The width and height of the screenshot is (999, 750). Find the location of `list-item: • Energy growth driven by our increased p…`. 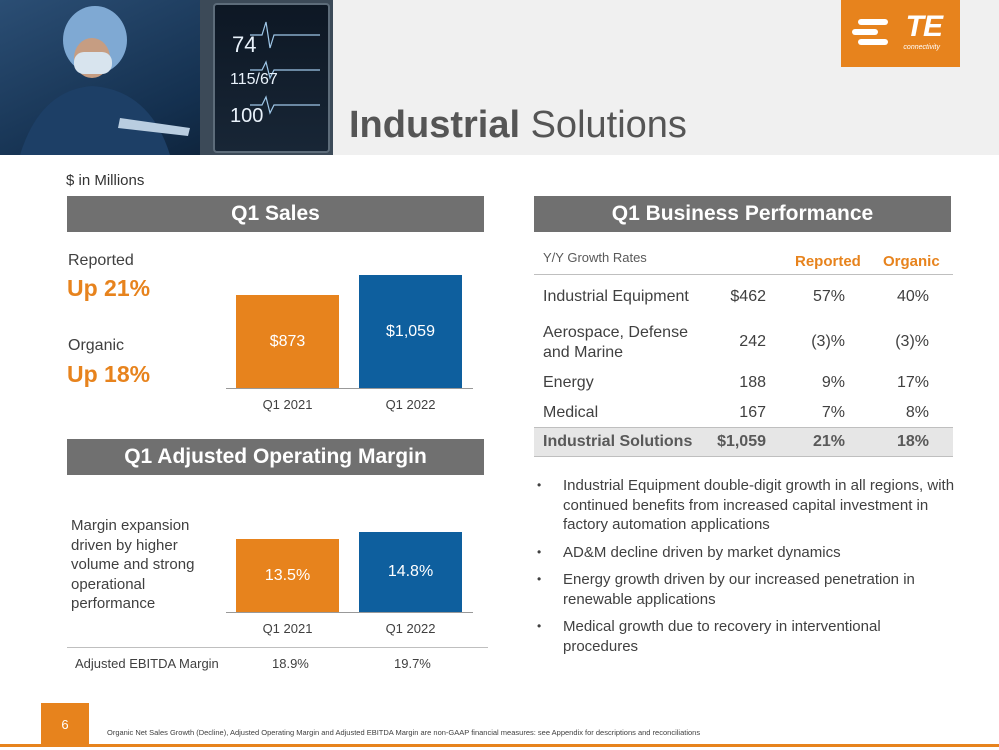

list-item: • Energy growth driven by our increased p… is located at coordinates (747, 589).